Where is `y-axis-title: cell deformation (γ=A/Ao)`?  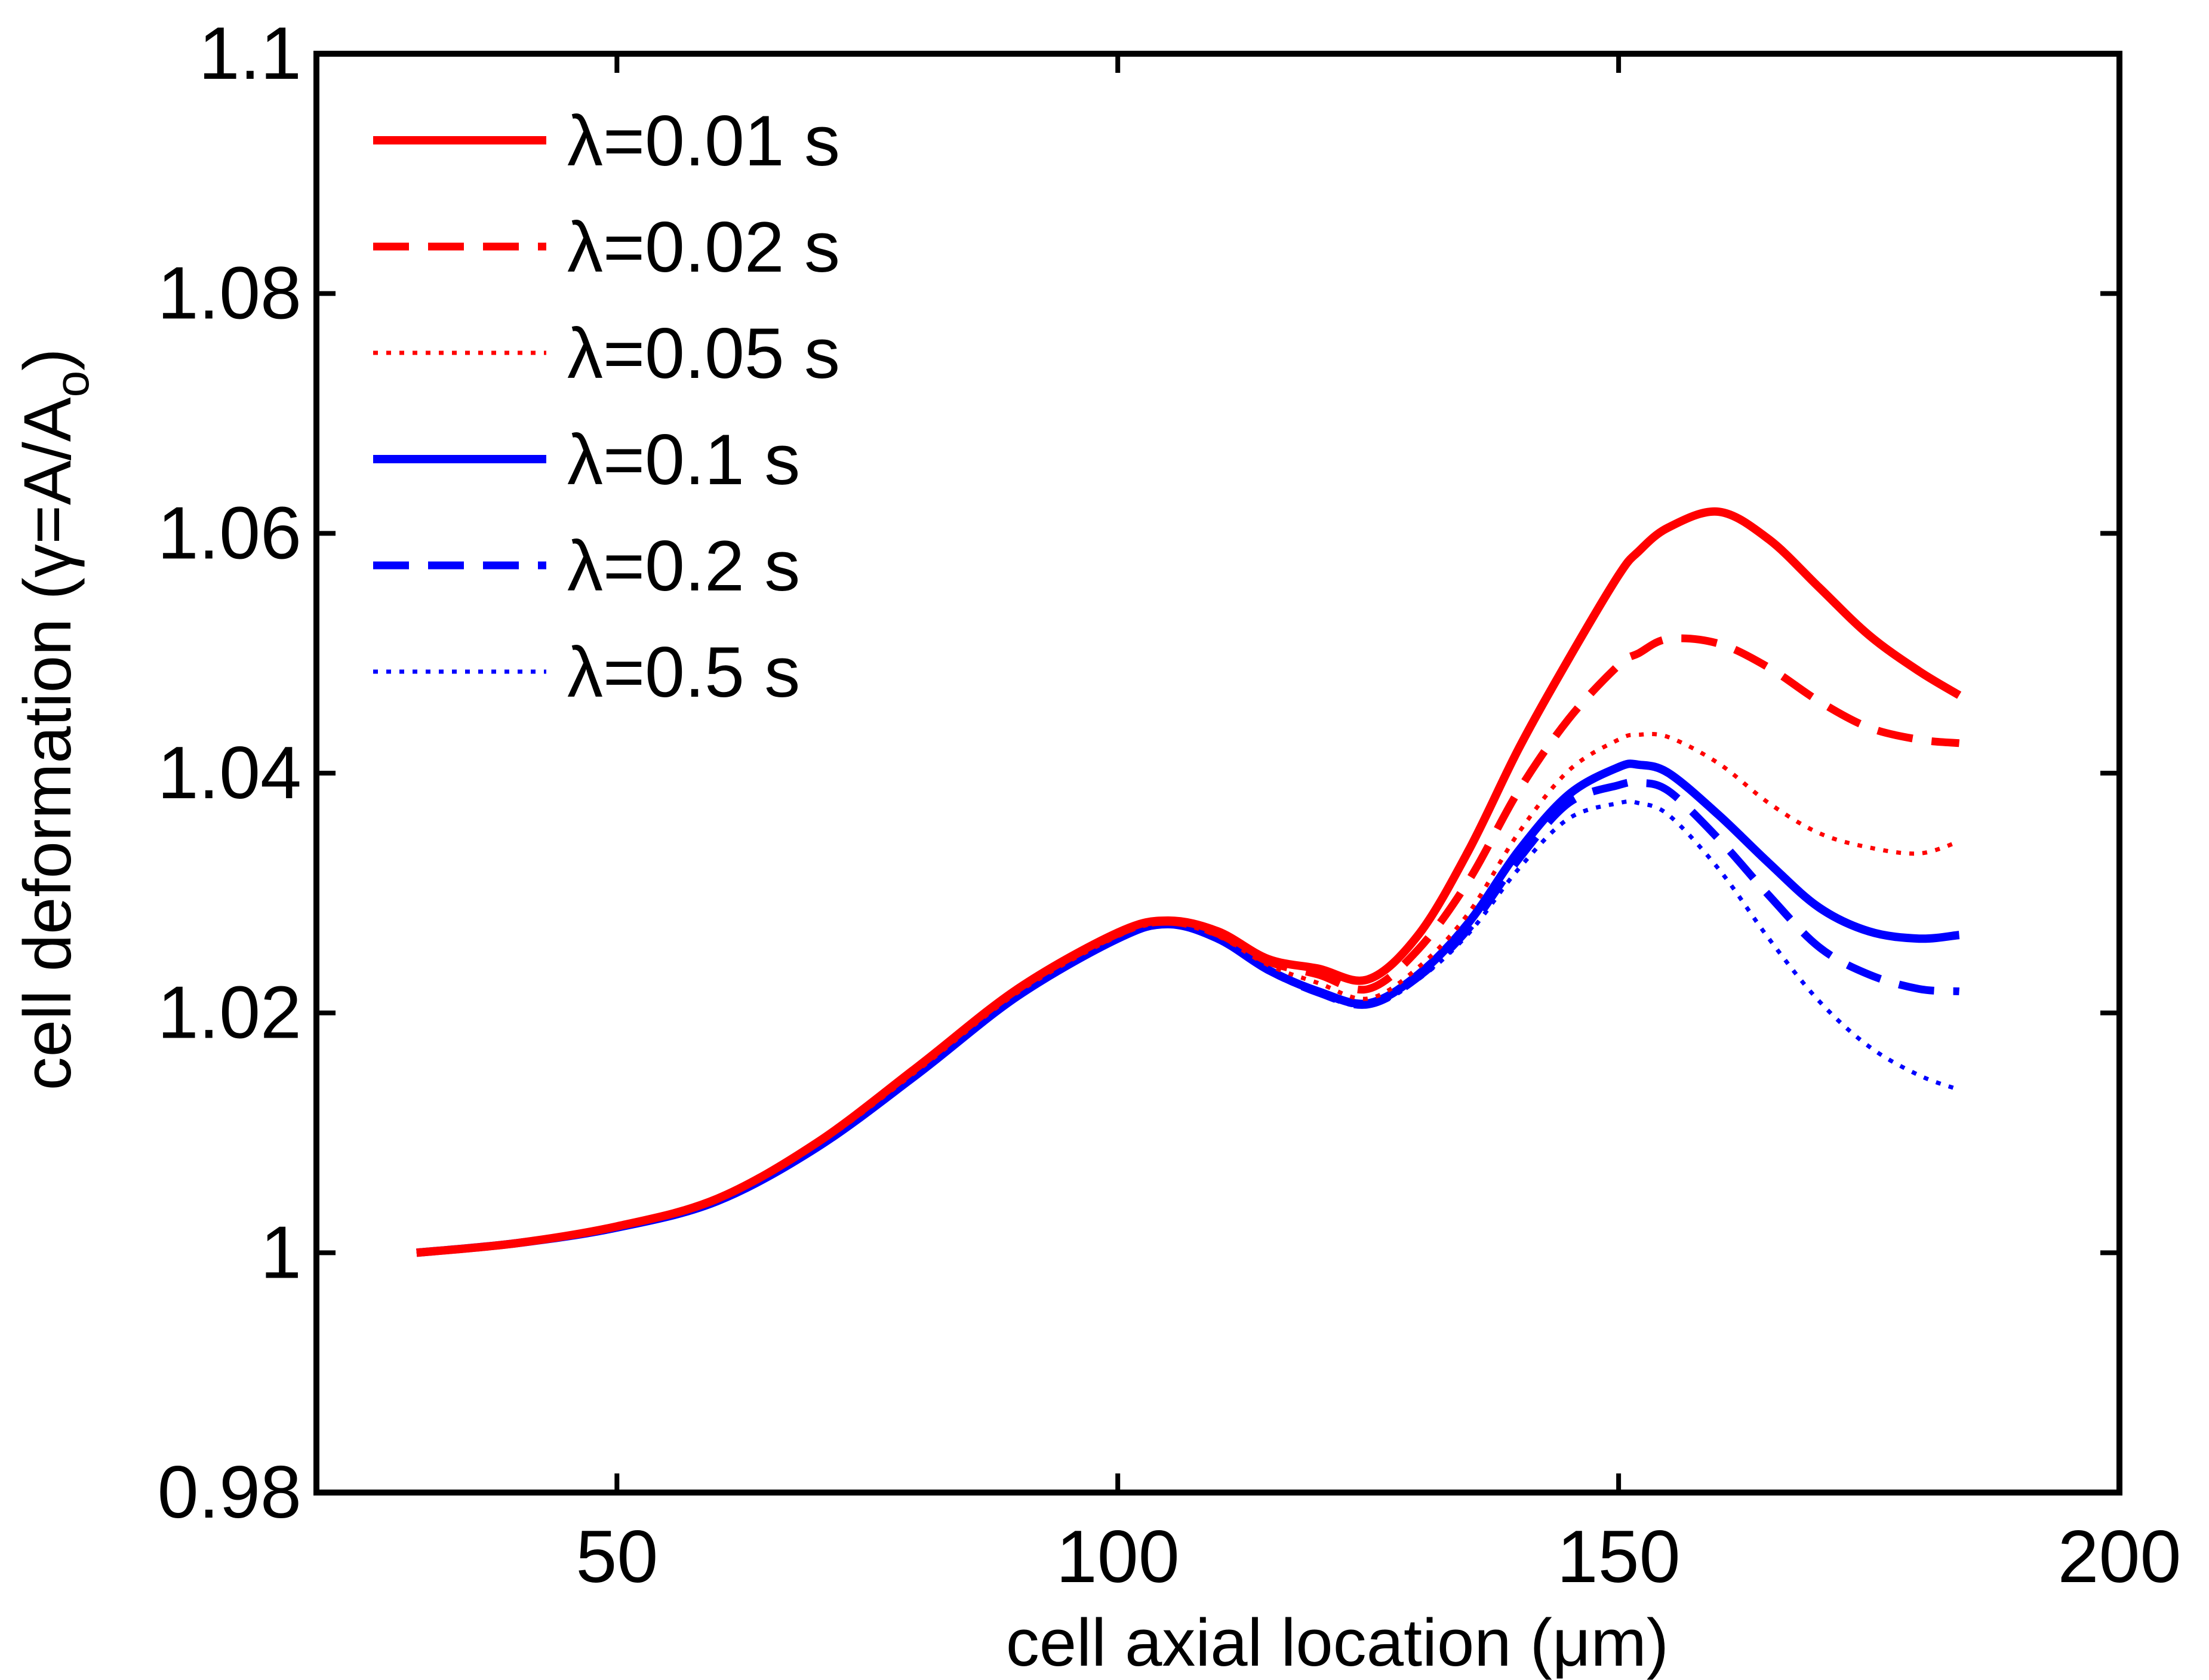
y-axis-title: cell deformation (γ=A/Ao) is located at coordinates (54, 720).